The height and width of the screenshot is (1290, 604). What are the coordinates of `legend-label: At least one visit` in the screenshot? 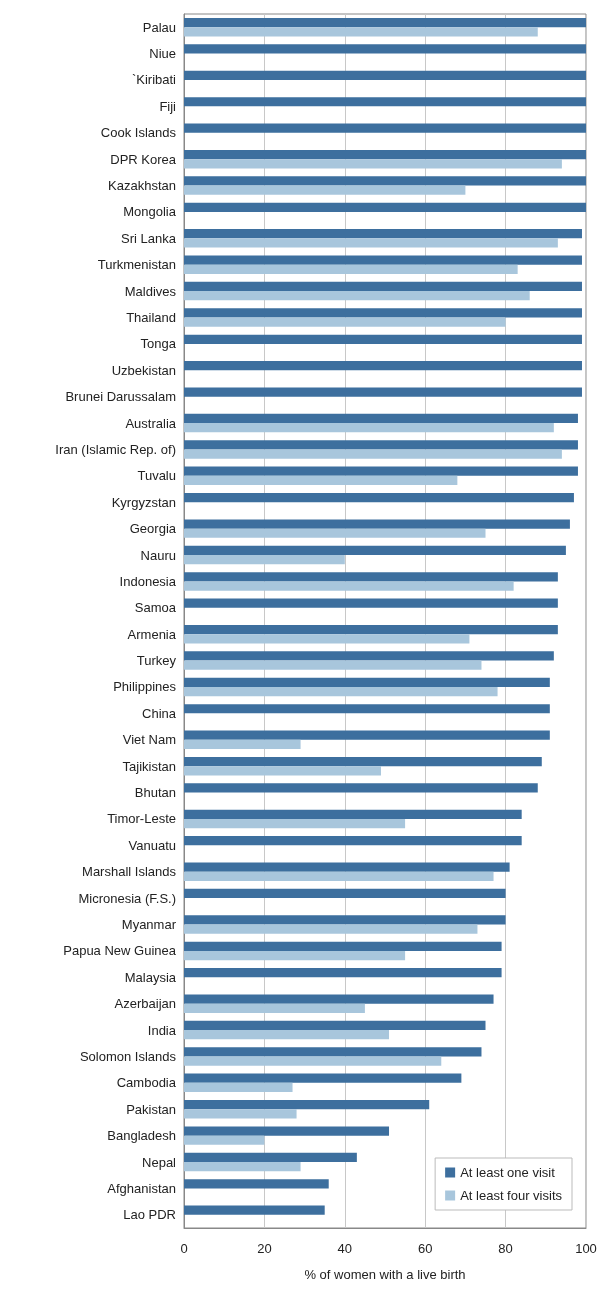 It's located at (508, 1172).